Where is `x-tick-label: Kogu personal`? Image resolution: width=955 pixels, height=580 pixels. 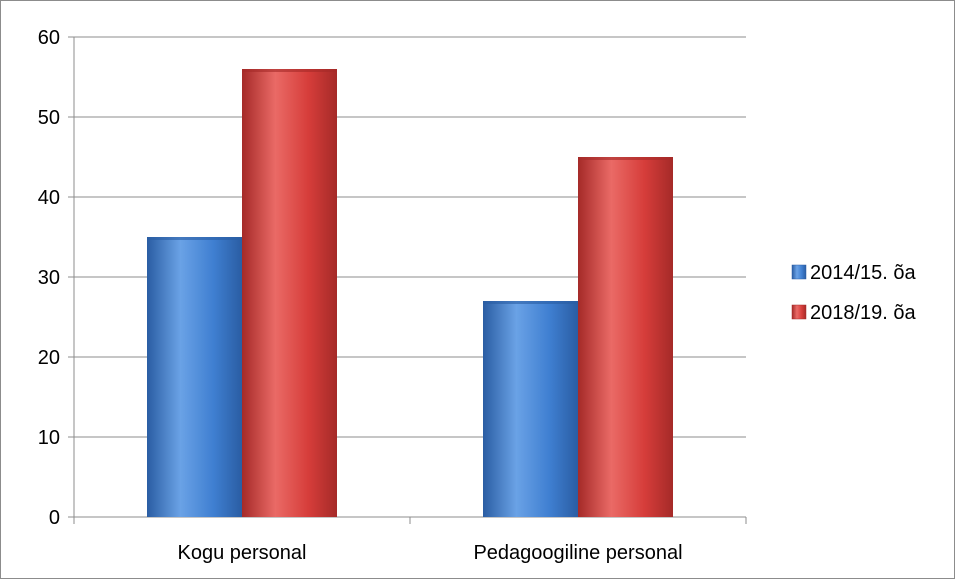
x-tick-label: Kogu personal is located at coordinates (242, 553).